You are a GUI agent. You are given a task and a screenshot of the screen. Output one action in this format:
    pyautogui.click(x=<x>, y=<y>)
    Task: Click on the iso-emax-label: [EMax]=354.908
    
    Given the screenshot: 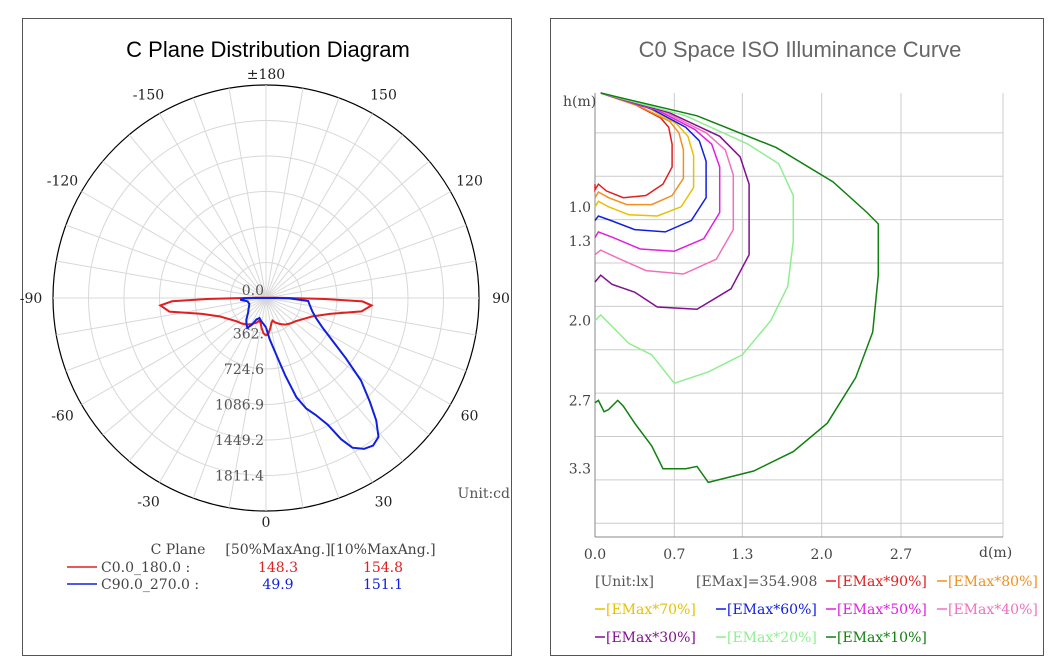 What is the action you would take?
    pyautogui.click(x=756, y=582)
    